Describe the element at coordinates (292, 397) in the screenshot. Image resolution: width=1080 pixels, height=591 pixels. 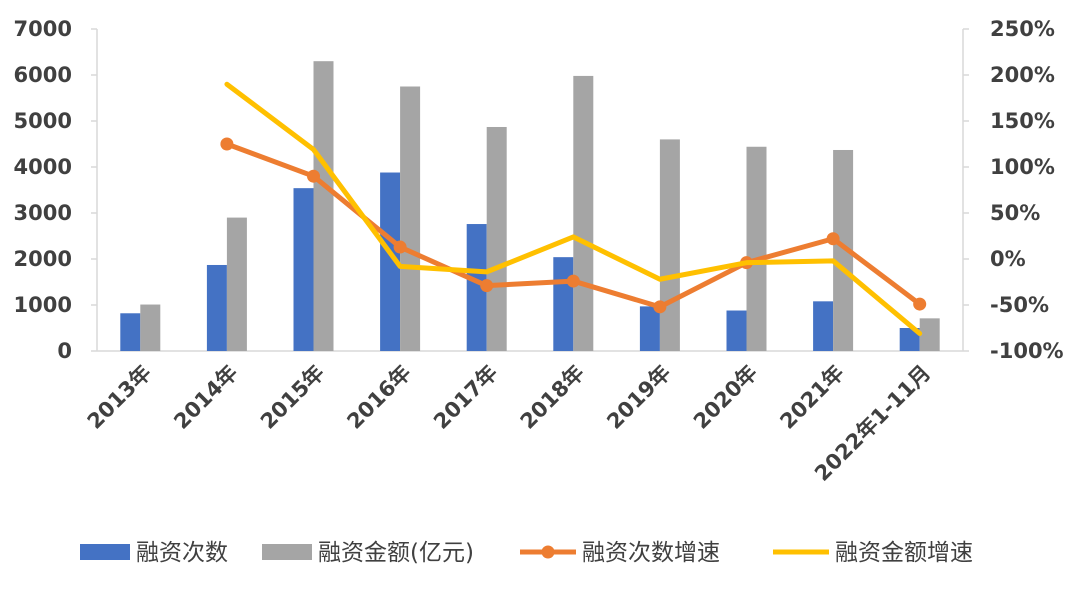
I see `x-axis-tick-label: 2015年` at that location.